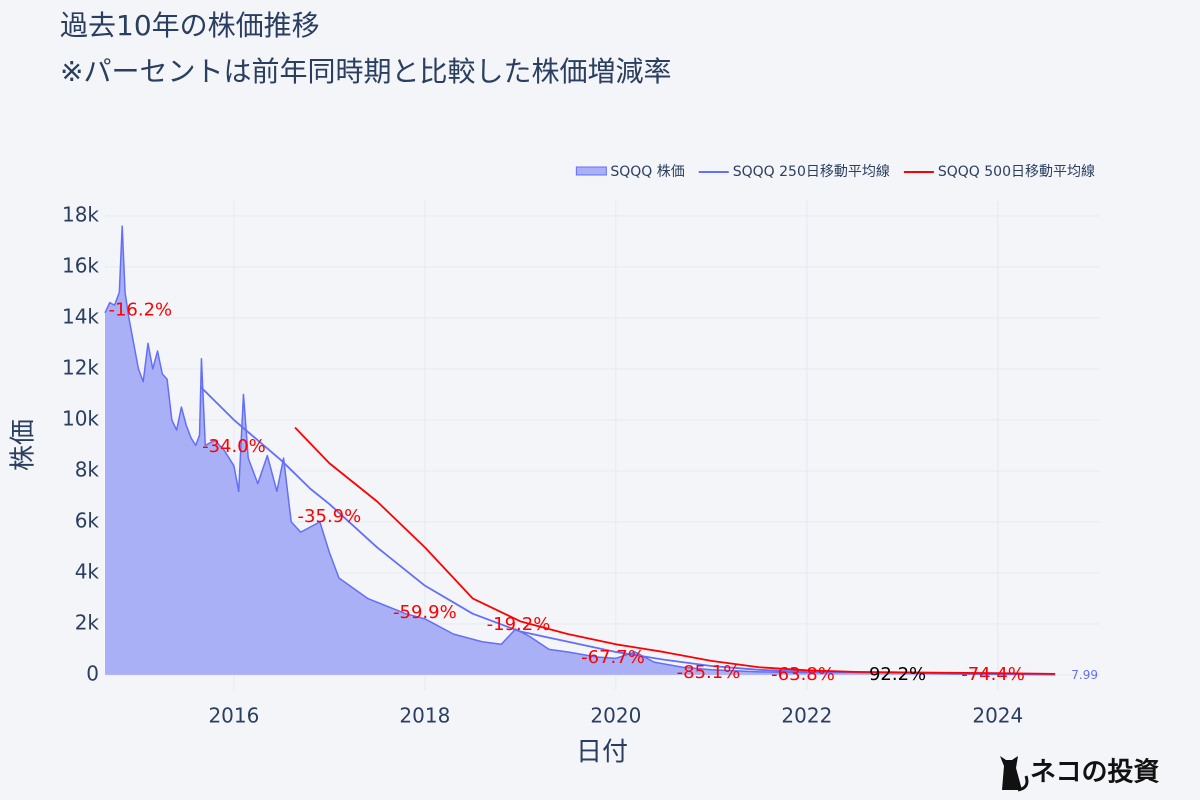 The height and width of the screenshot is (800, 1200). What do you see at coordinates (80, 418) in the screenshot?
I see `y-tick-label: 10k` at bounding box center [80, 418].